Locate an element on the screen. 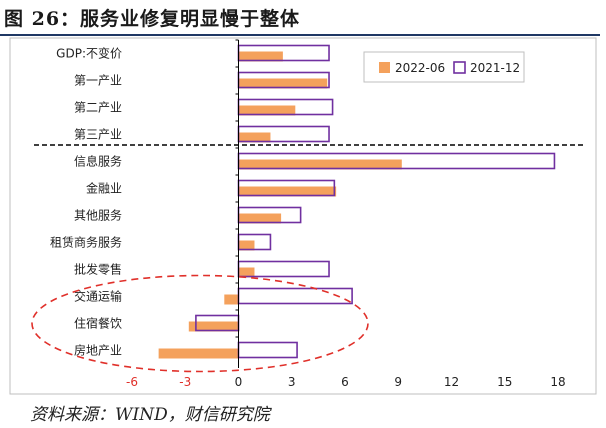 This screenshot has width=606, height=428. source-note: 资料来源：WIND，财信研究院 is located at coordinates (150, 415).